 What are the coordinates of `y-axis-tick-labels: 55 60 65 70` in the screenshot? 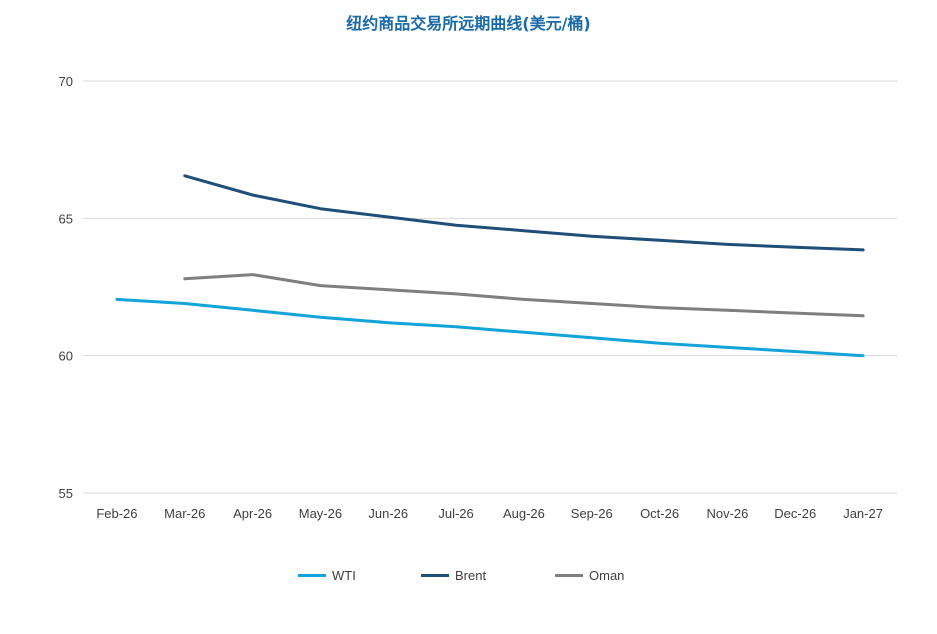 It's located at (66, 287).